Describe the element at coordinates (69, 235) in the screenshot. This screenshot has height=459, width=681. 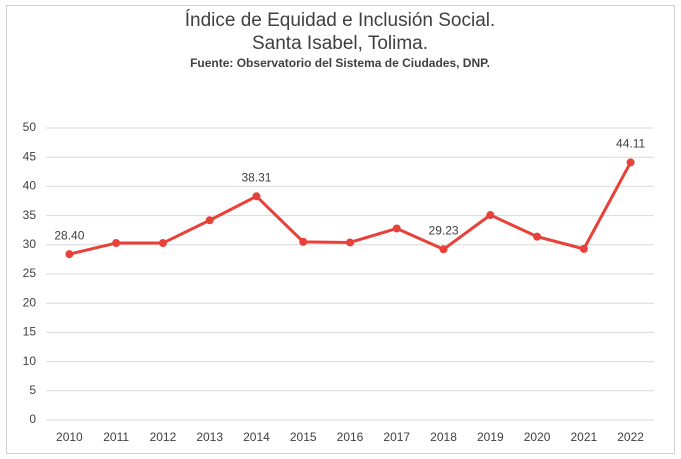
I see `data-label: 28.40` at that location.